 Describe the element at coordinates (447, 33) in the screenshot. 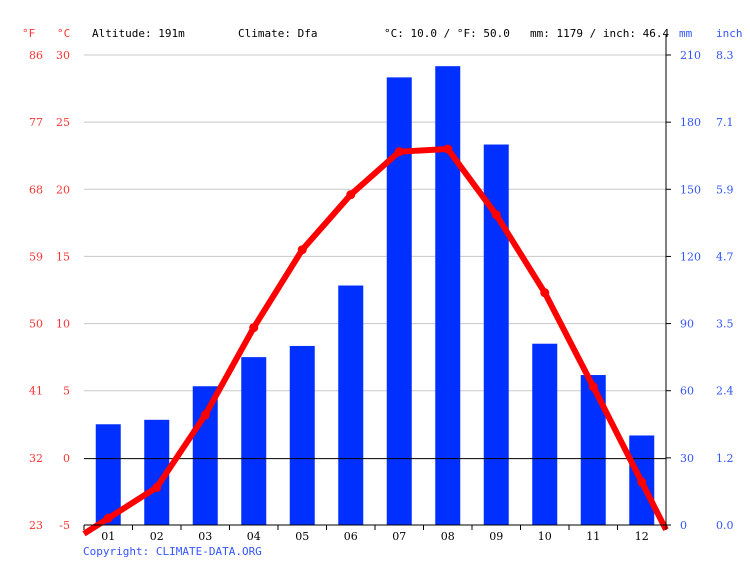

I see `average-temperature: °C: 10.0 / °F: 50.0` at that location.